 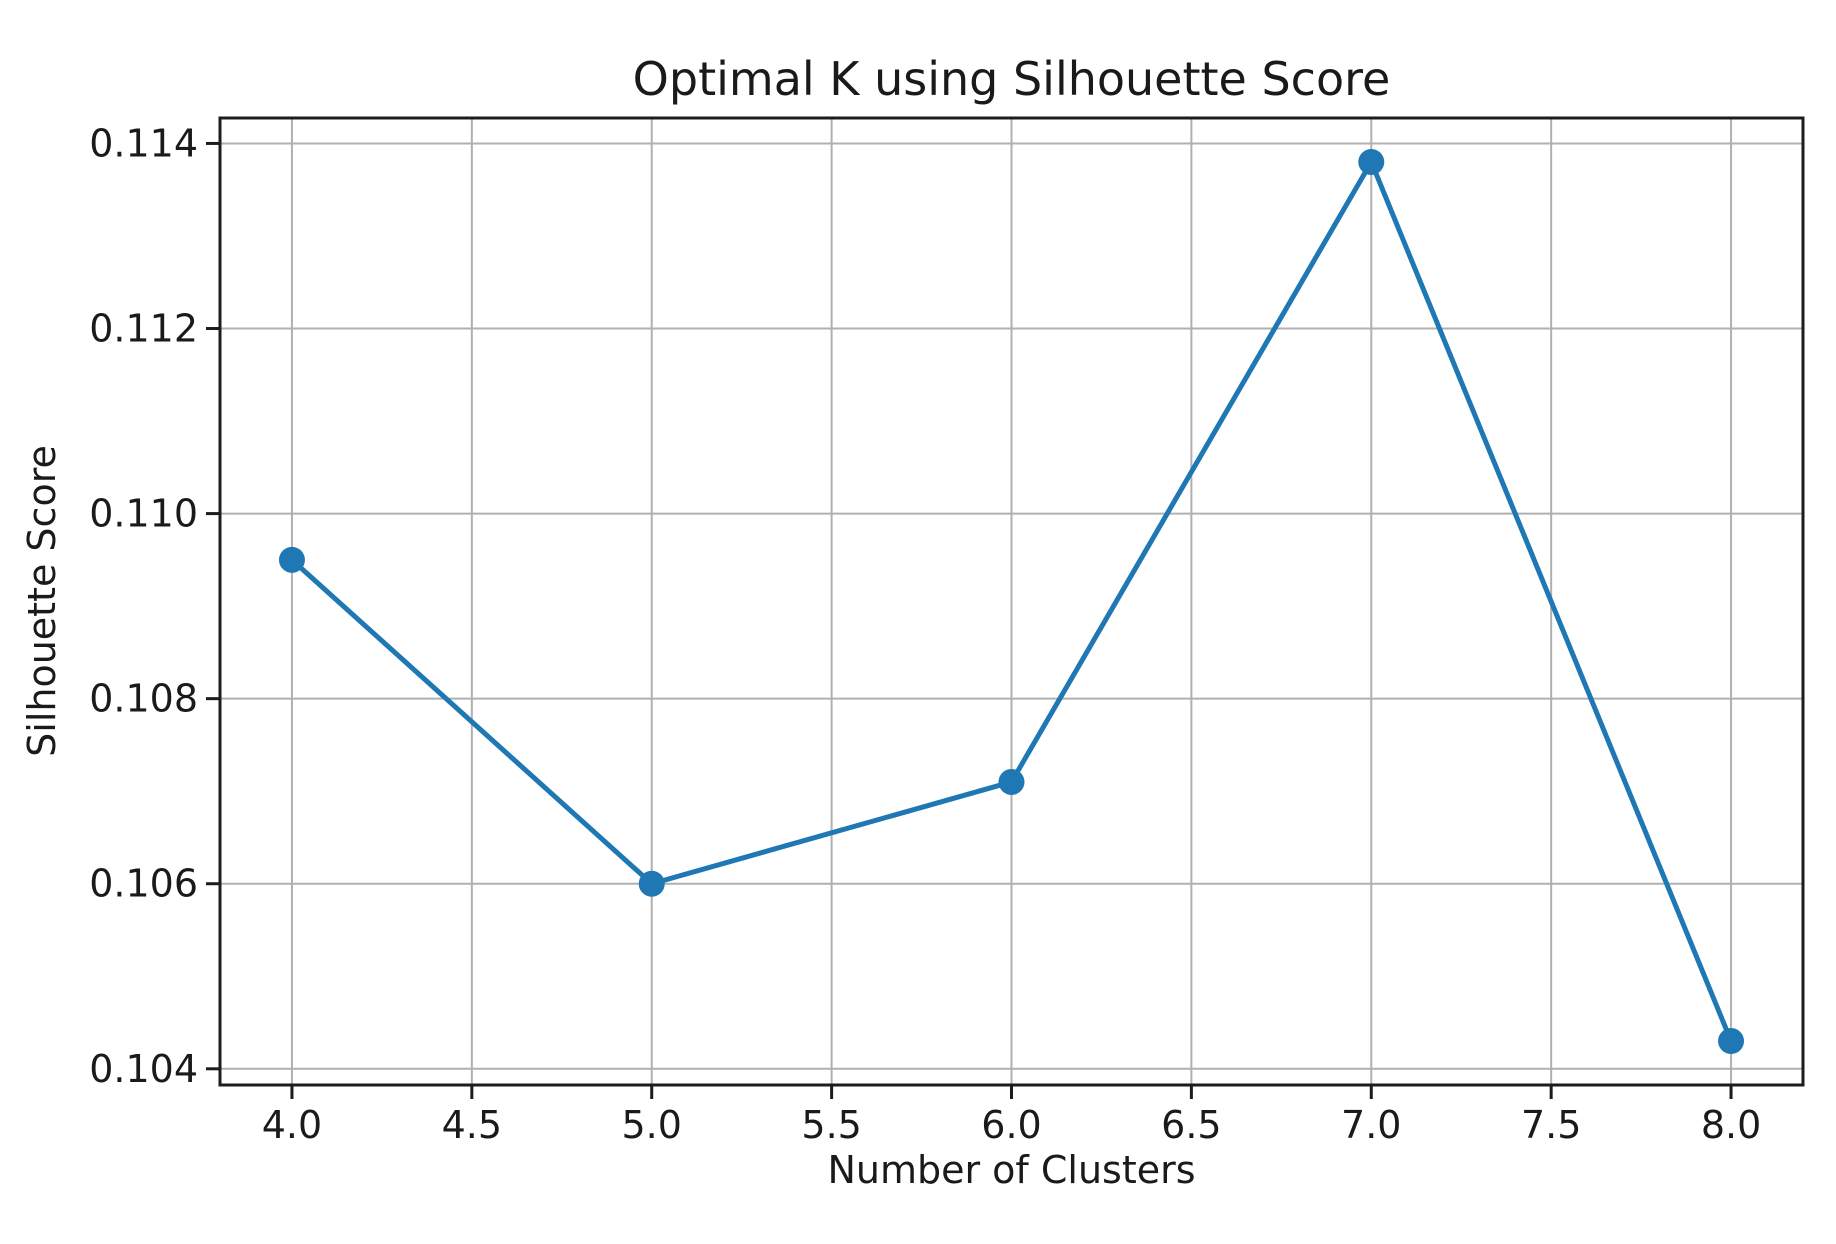 I want to click on y-tick-label: 0.104, so click(x=143, y=1069).